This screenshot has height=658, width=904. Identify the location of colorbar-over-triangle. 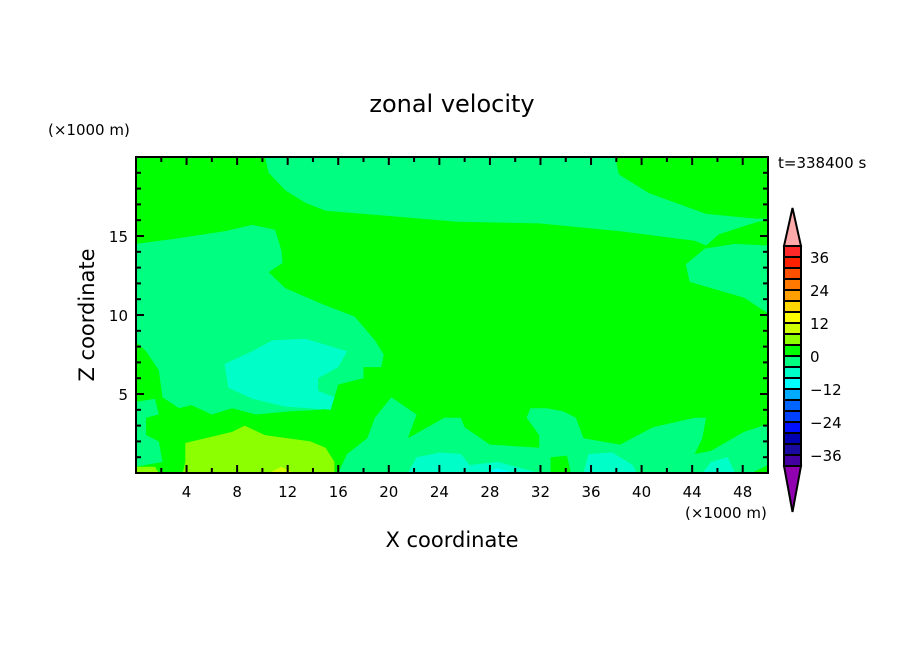
(792, 227).